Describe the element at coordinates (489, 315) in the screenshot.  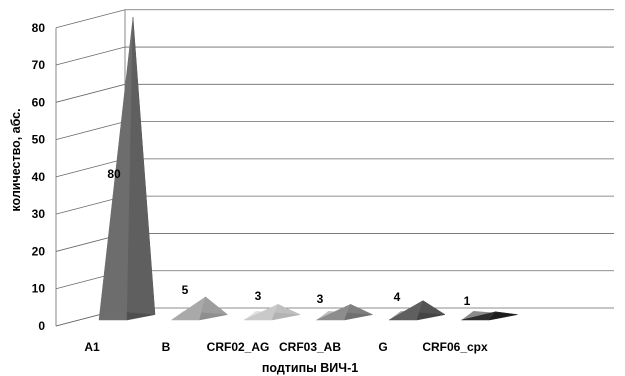
I see `pyramid-top-crf06_cpx` at that location.